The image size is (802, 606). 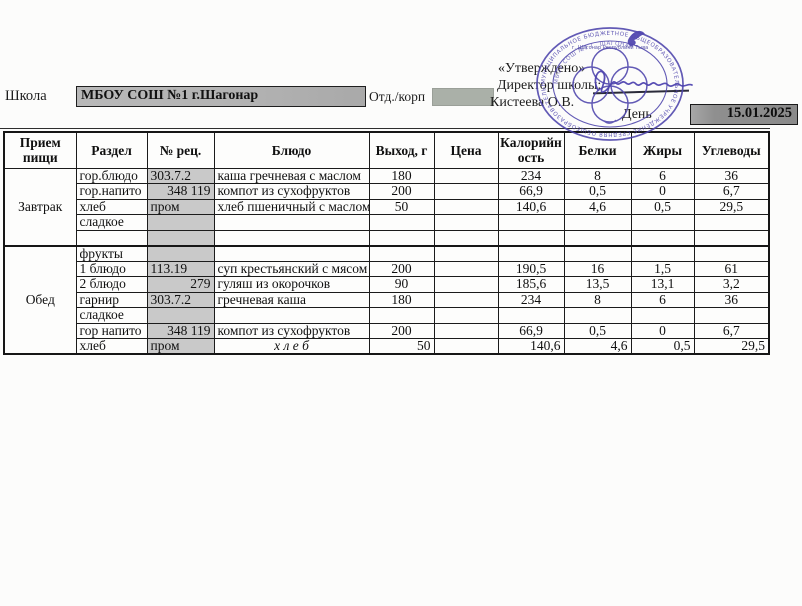 What do you see at coordinates (291, 315) in the screenshot?
I see `dish-cell` at bounding box center [291, 315].